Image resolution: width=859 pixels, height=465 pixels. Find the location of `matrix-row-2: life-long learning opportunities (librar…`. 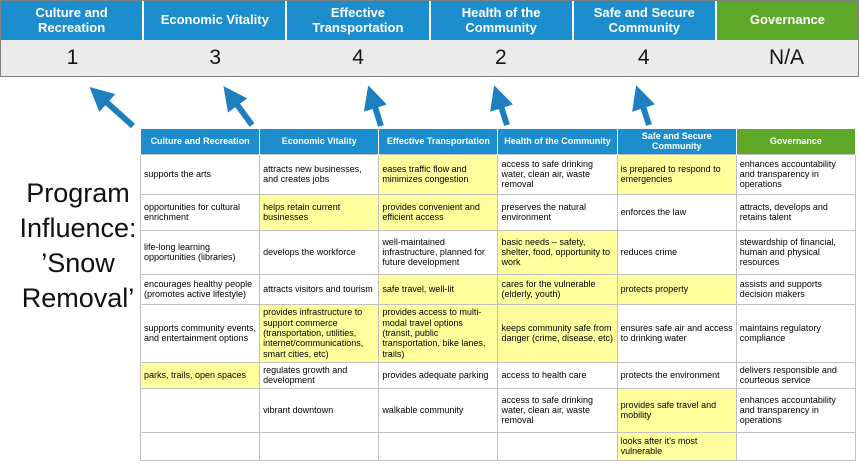

matrix-row-2: life-long learning opportunities (librar… is located at coordinates (498, 252).